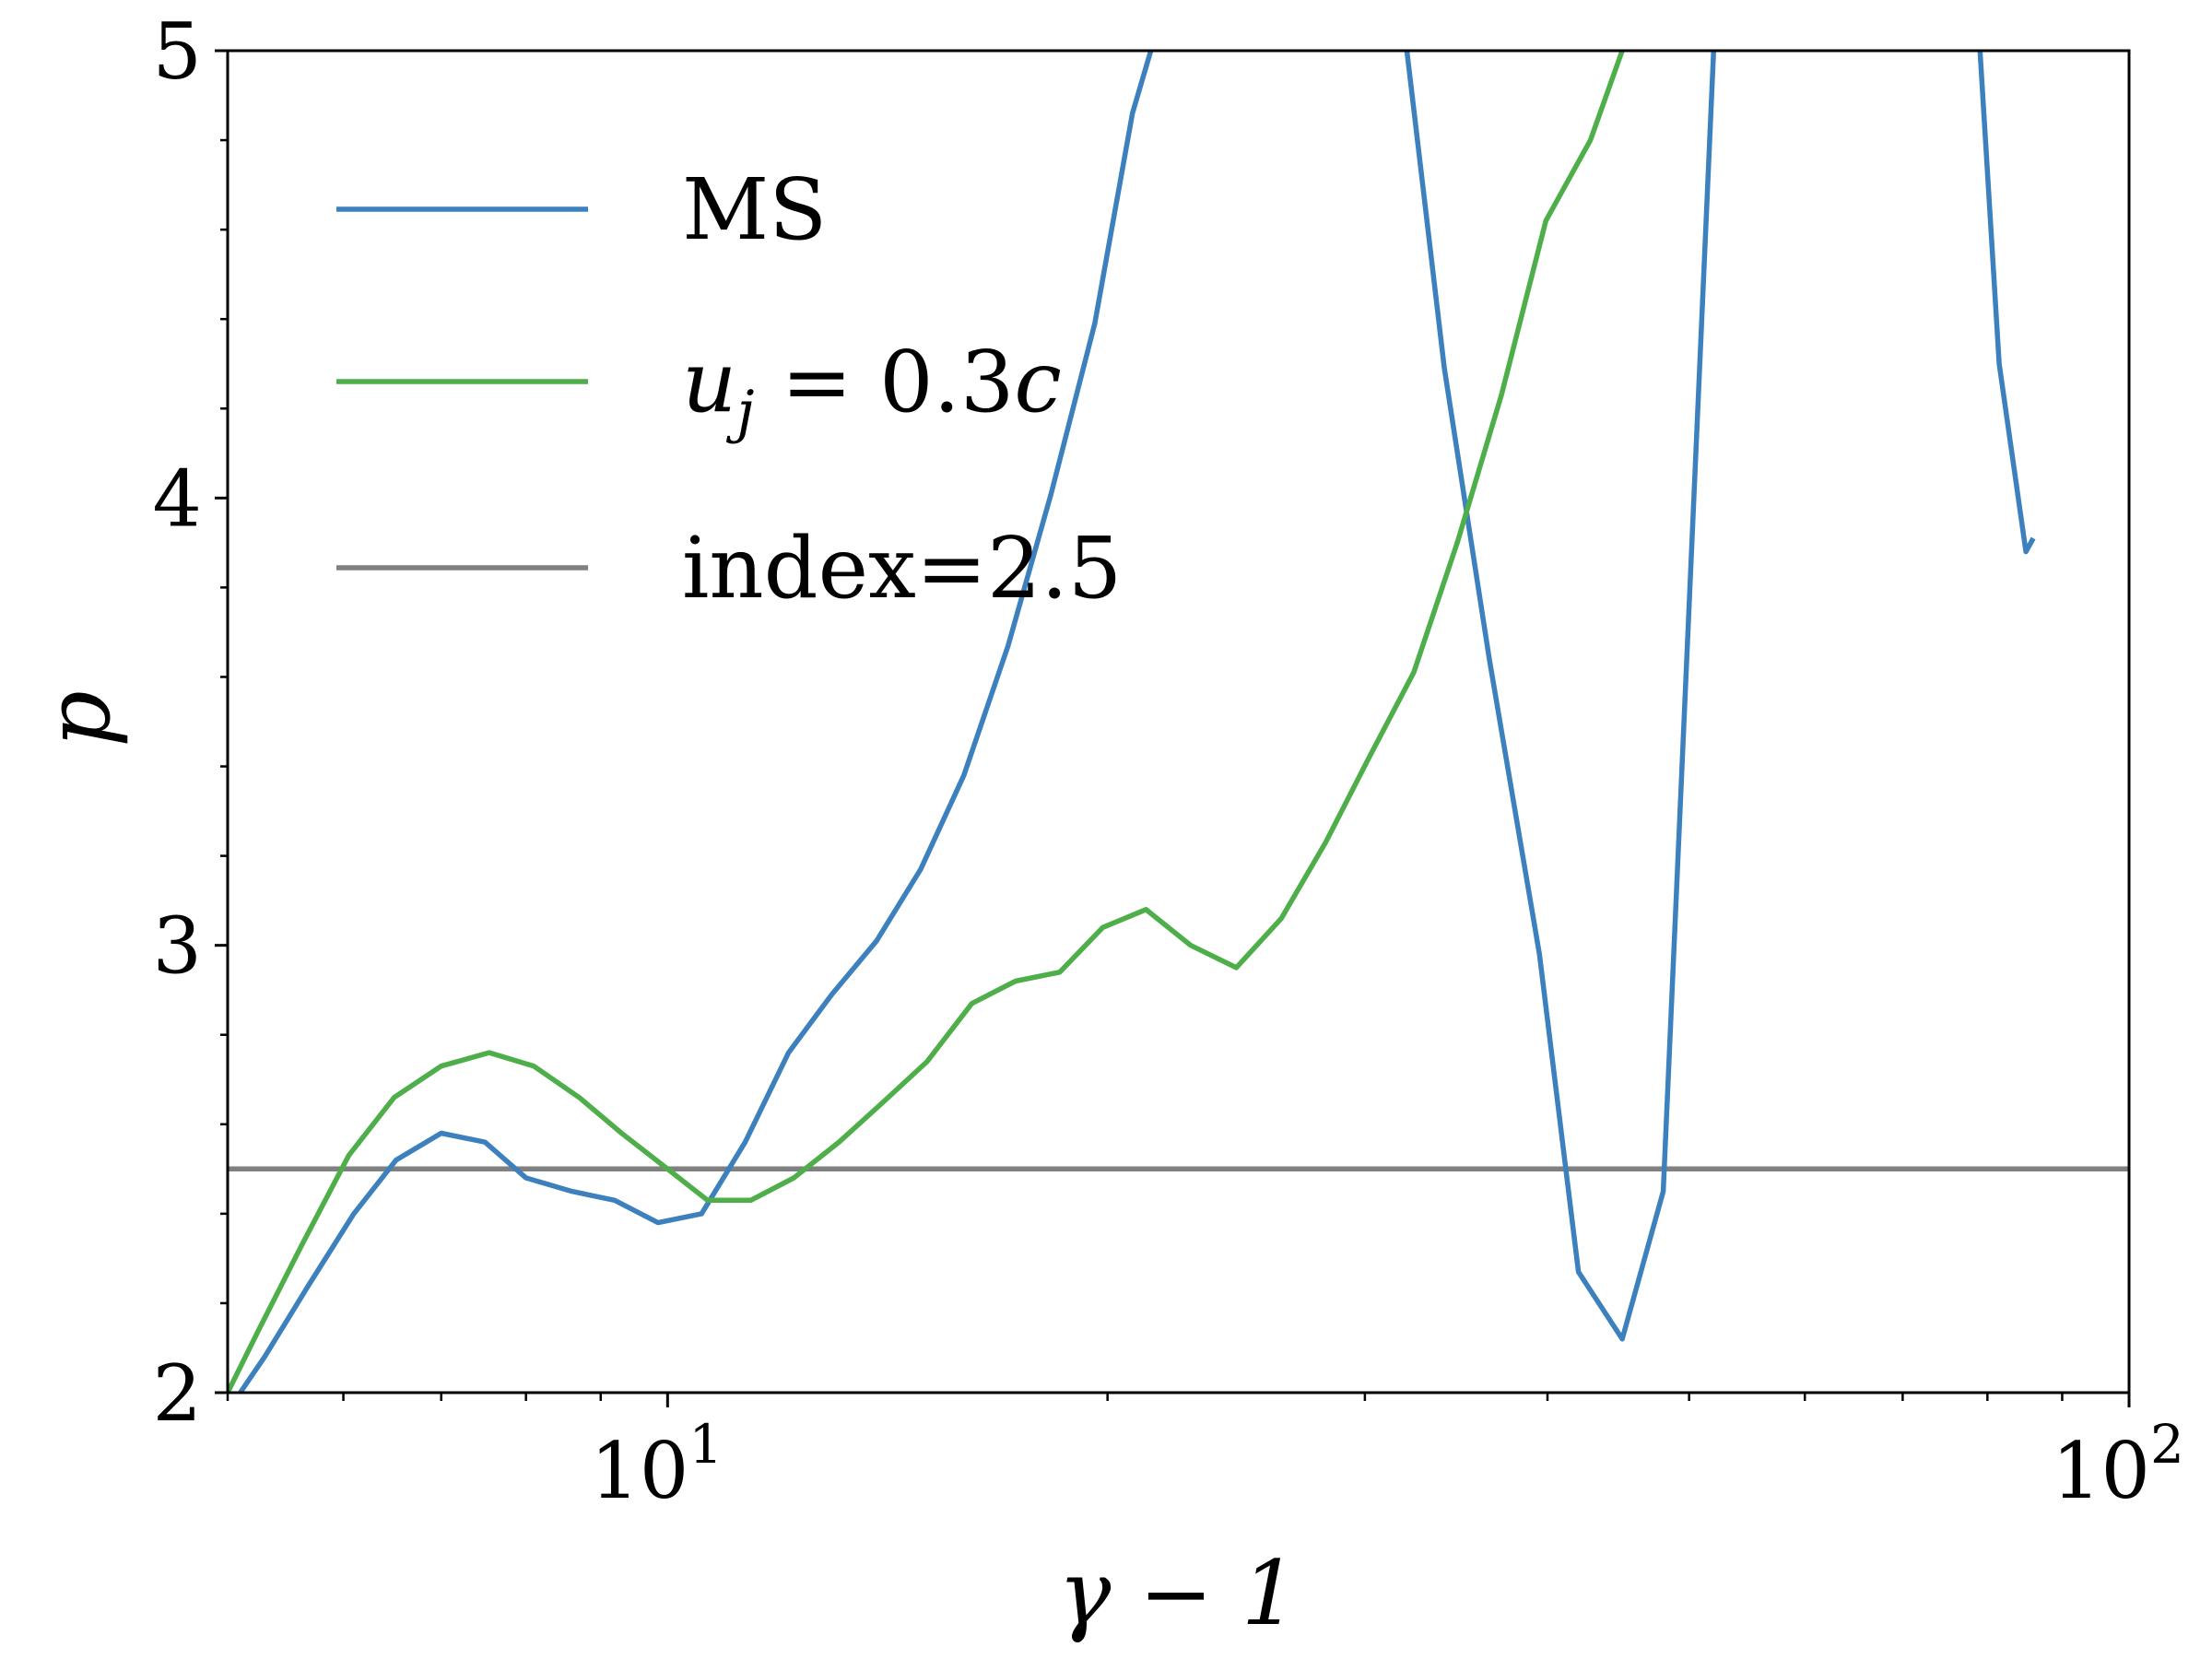 Image resolution: width=2212 pixels, height=1659 pixels. What do you see at coordinates (177, 498) in the screenshot?
I see `y-tick-label-2: 4` at bounding box center [177, 498].